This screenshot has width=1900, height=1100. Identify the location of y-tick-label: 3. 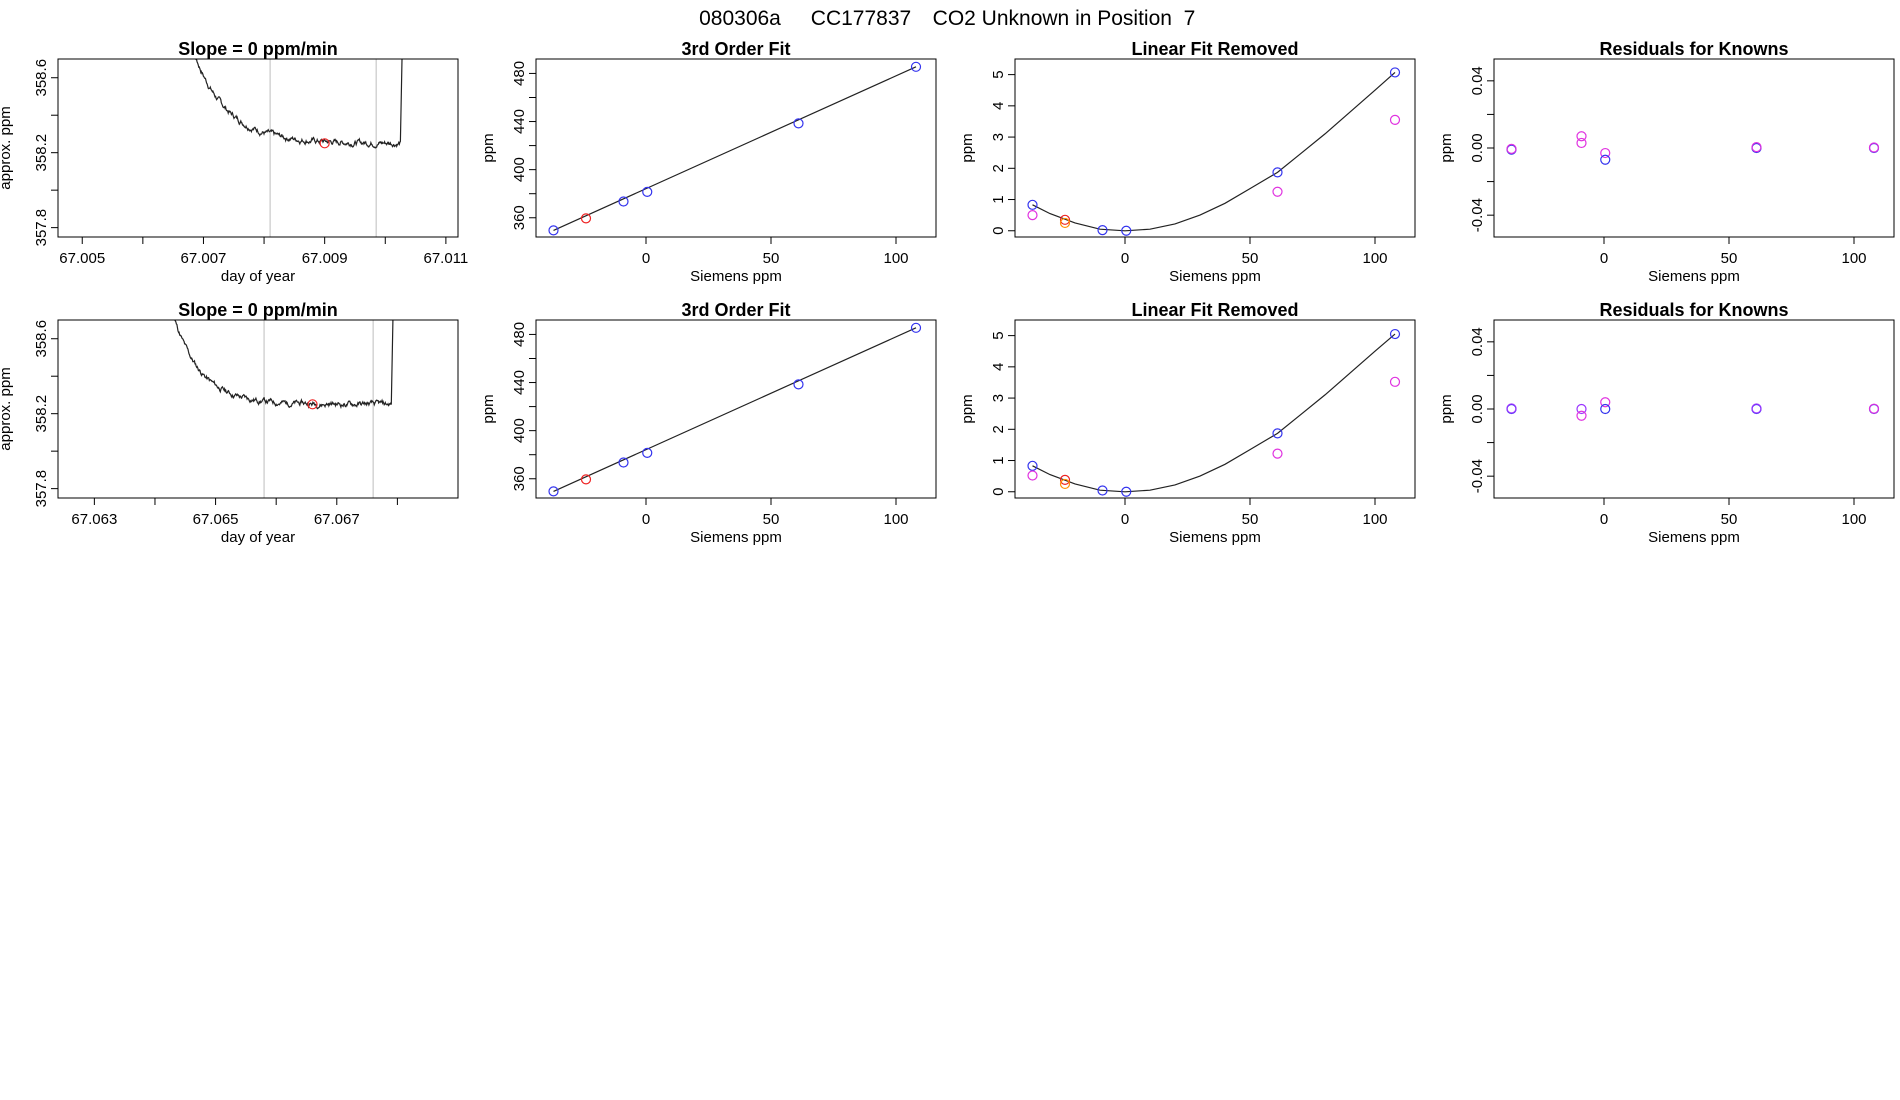
(998, 398).